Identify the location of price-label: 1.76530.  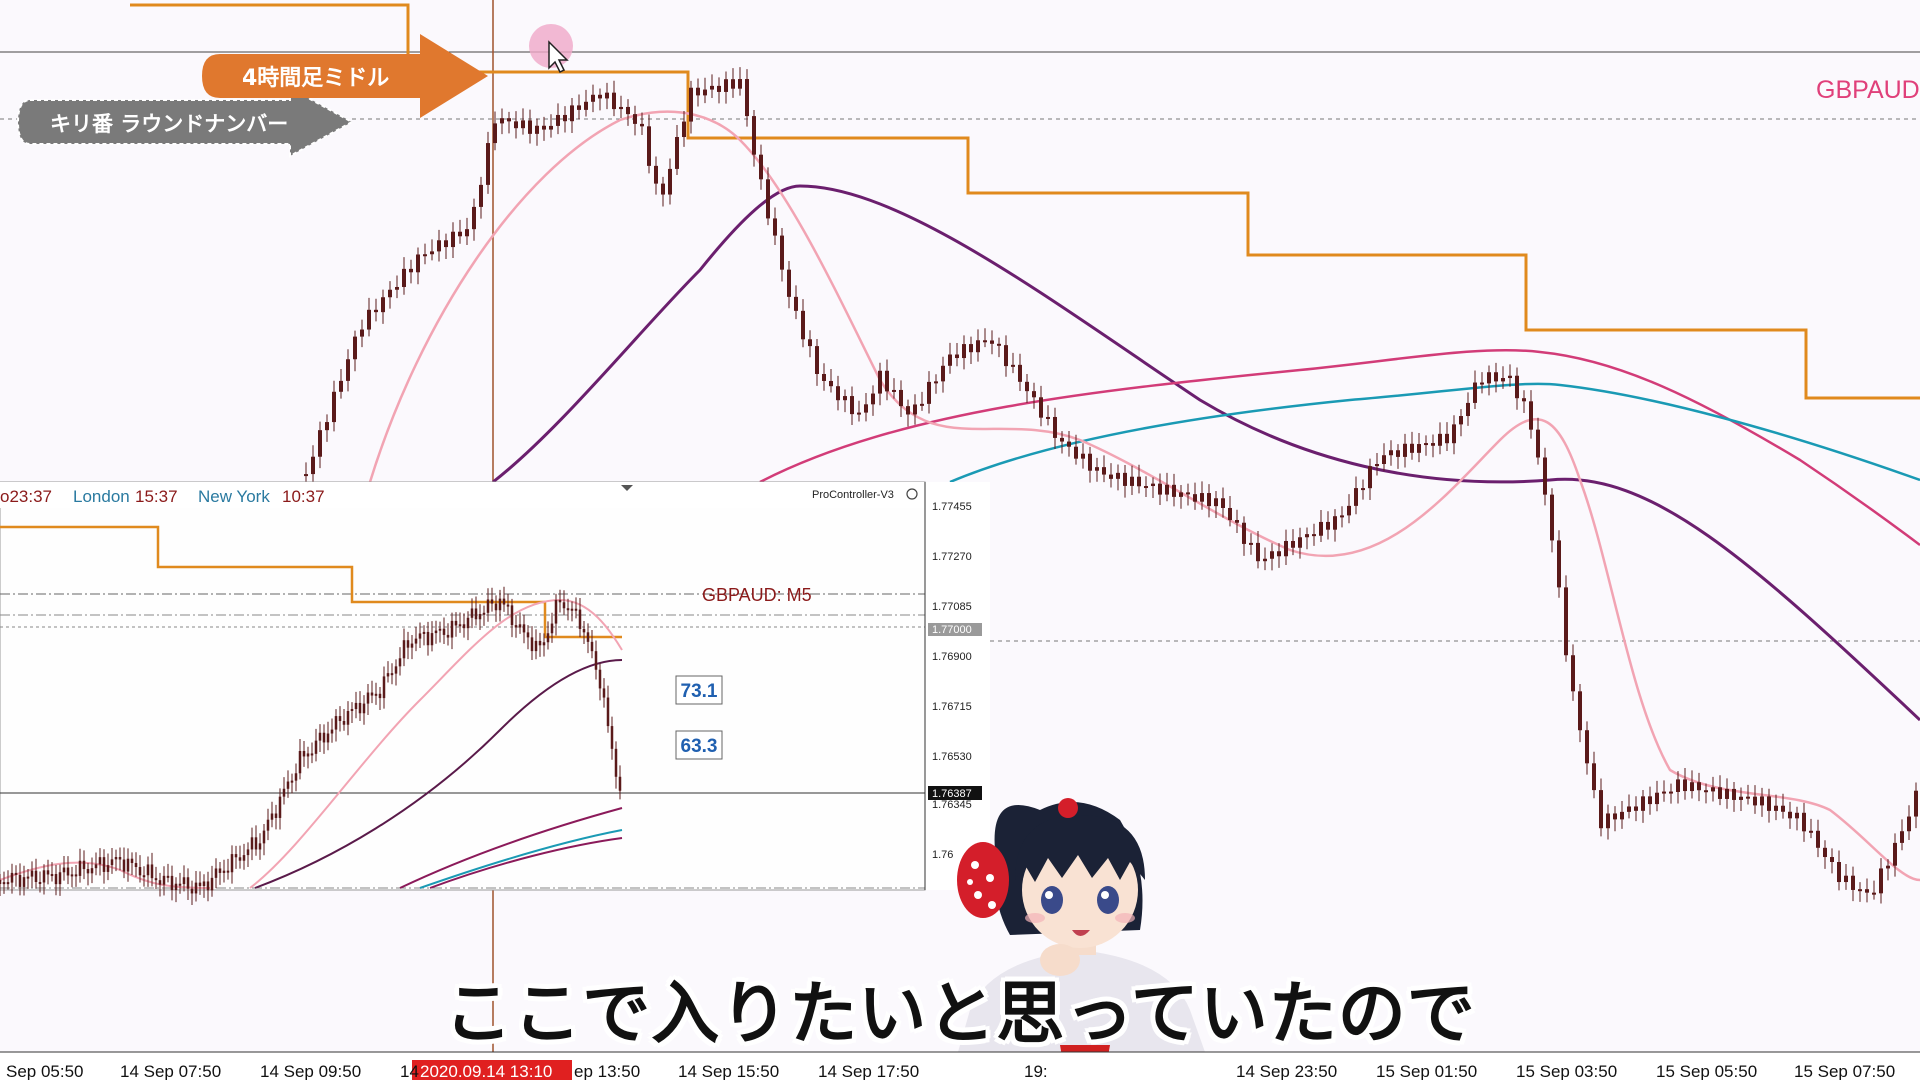
(952, 757).